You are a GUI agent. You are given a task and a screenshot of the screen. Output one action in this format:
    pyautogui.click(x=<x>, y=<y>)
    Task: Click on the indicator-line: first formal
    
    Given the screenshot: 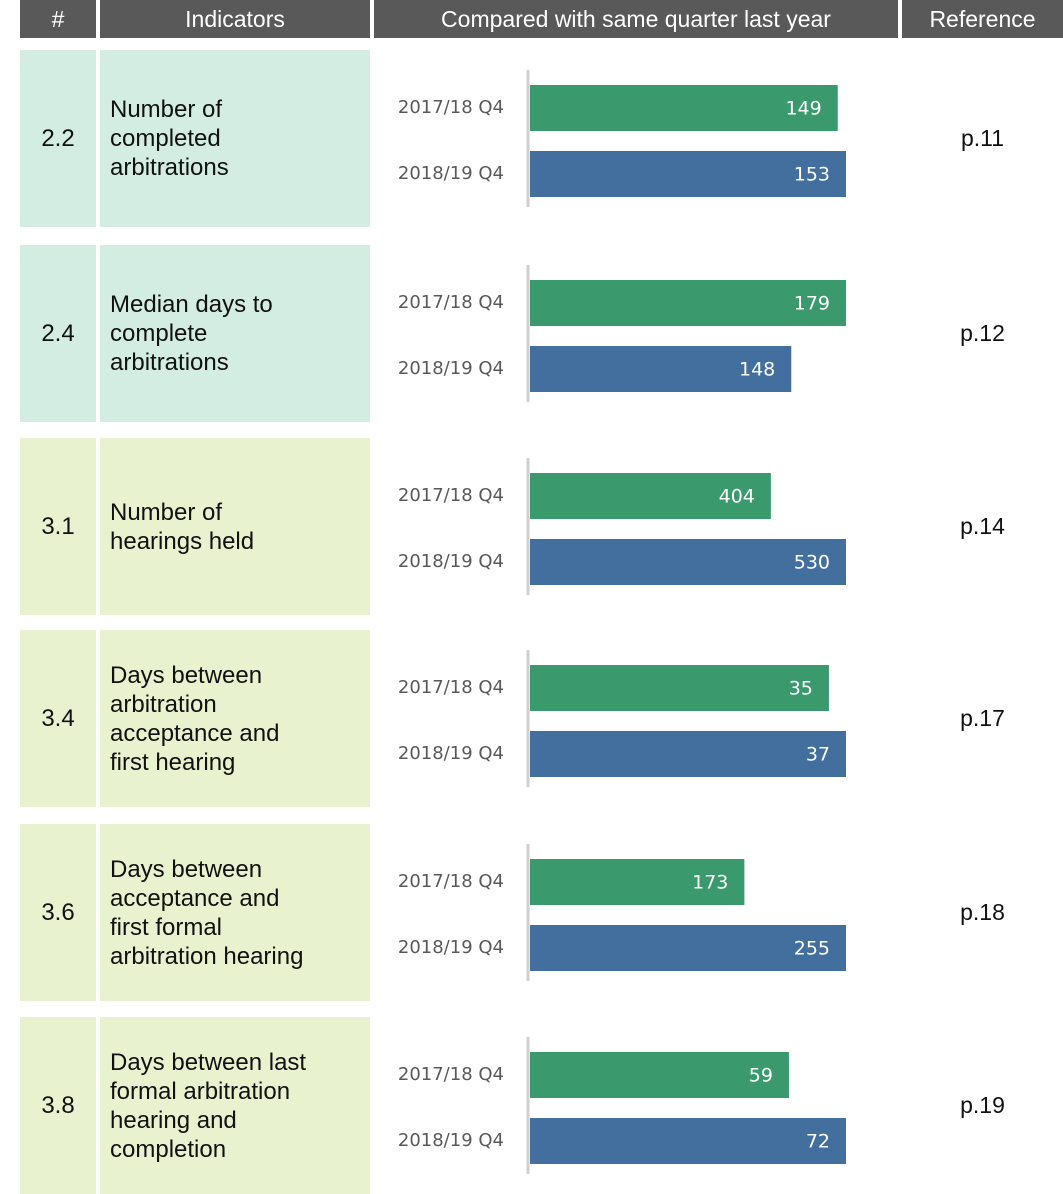 What is the action you would take?
    pyautogui.click(x=166, y=927)
    